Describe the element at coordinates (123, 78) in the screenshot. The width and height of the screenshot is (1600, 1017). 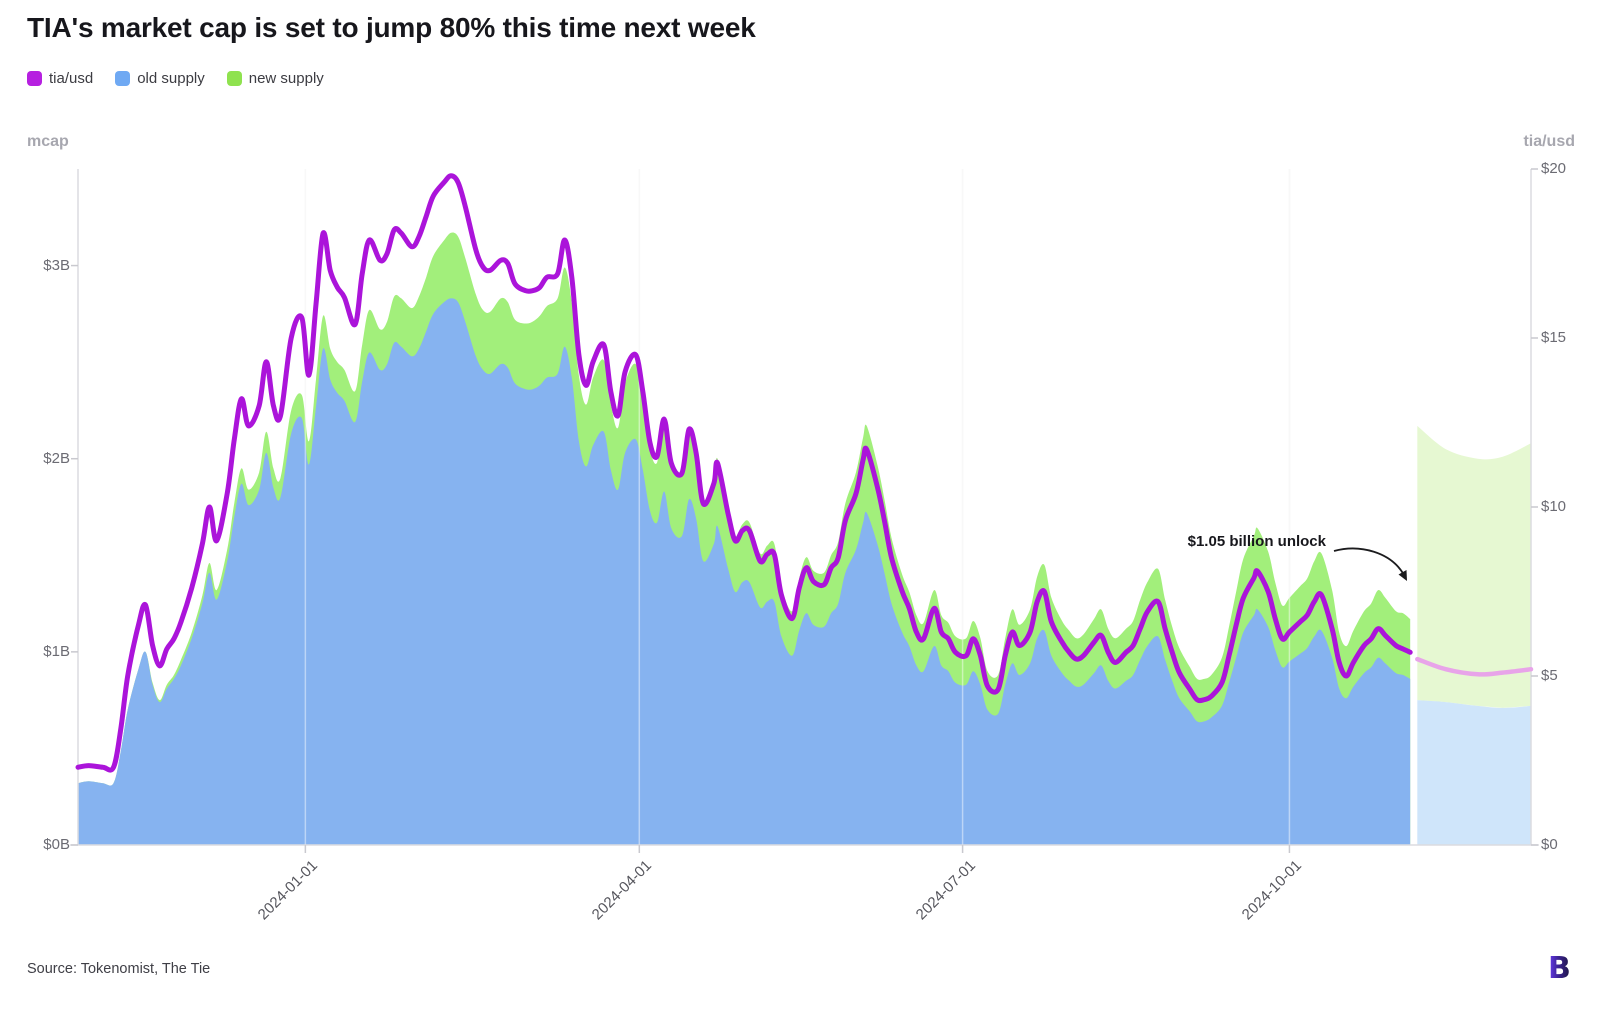
I see `old-supply-swatch-icon` at that location.